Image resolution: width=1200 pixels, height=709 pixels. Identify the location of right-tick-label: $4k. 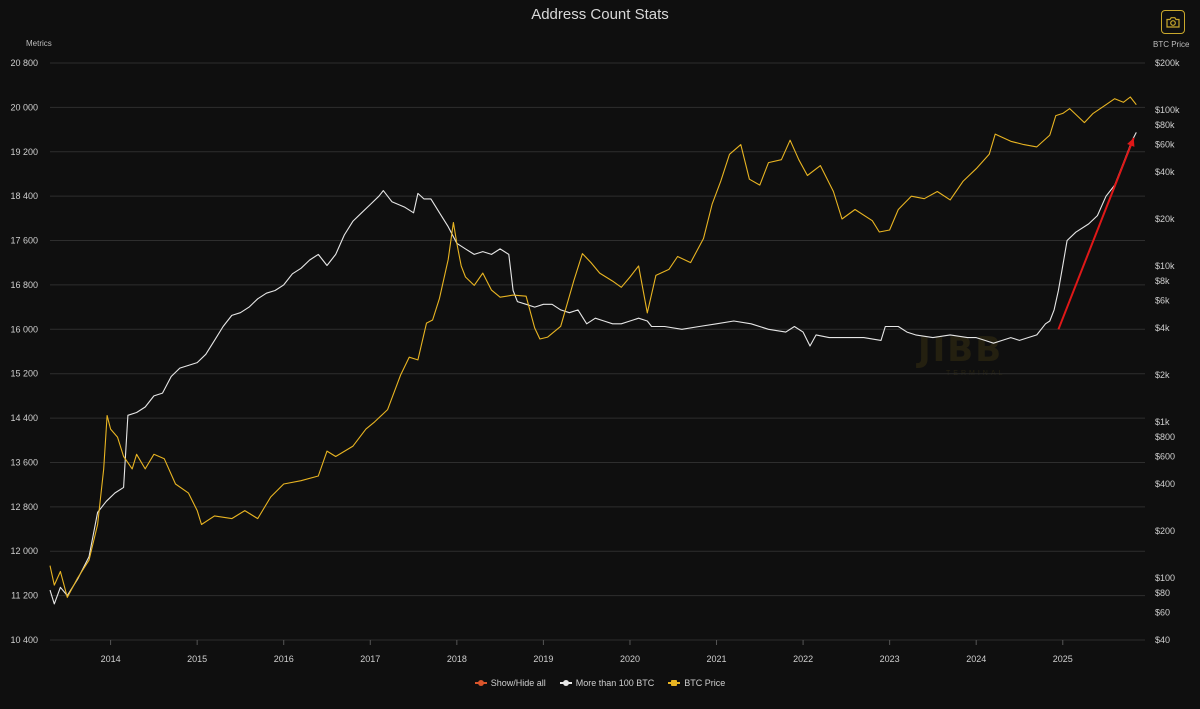
(1162, 328).